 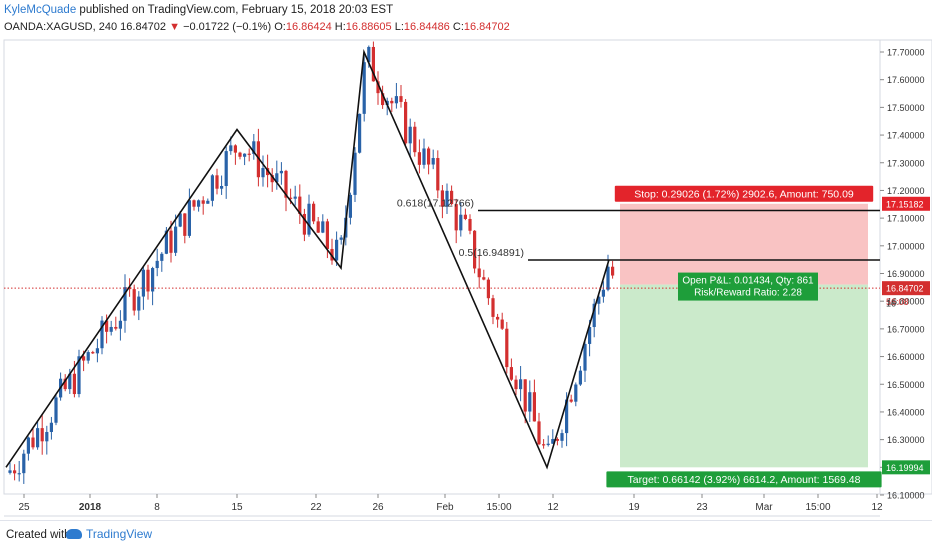 I want to click on current-price-flag: 16.84702, so click(x=905, y=289).